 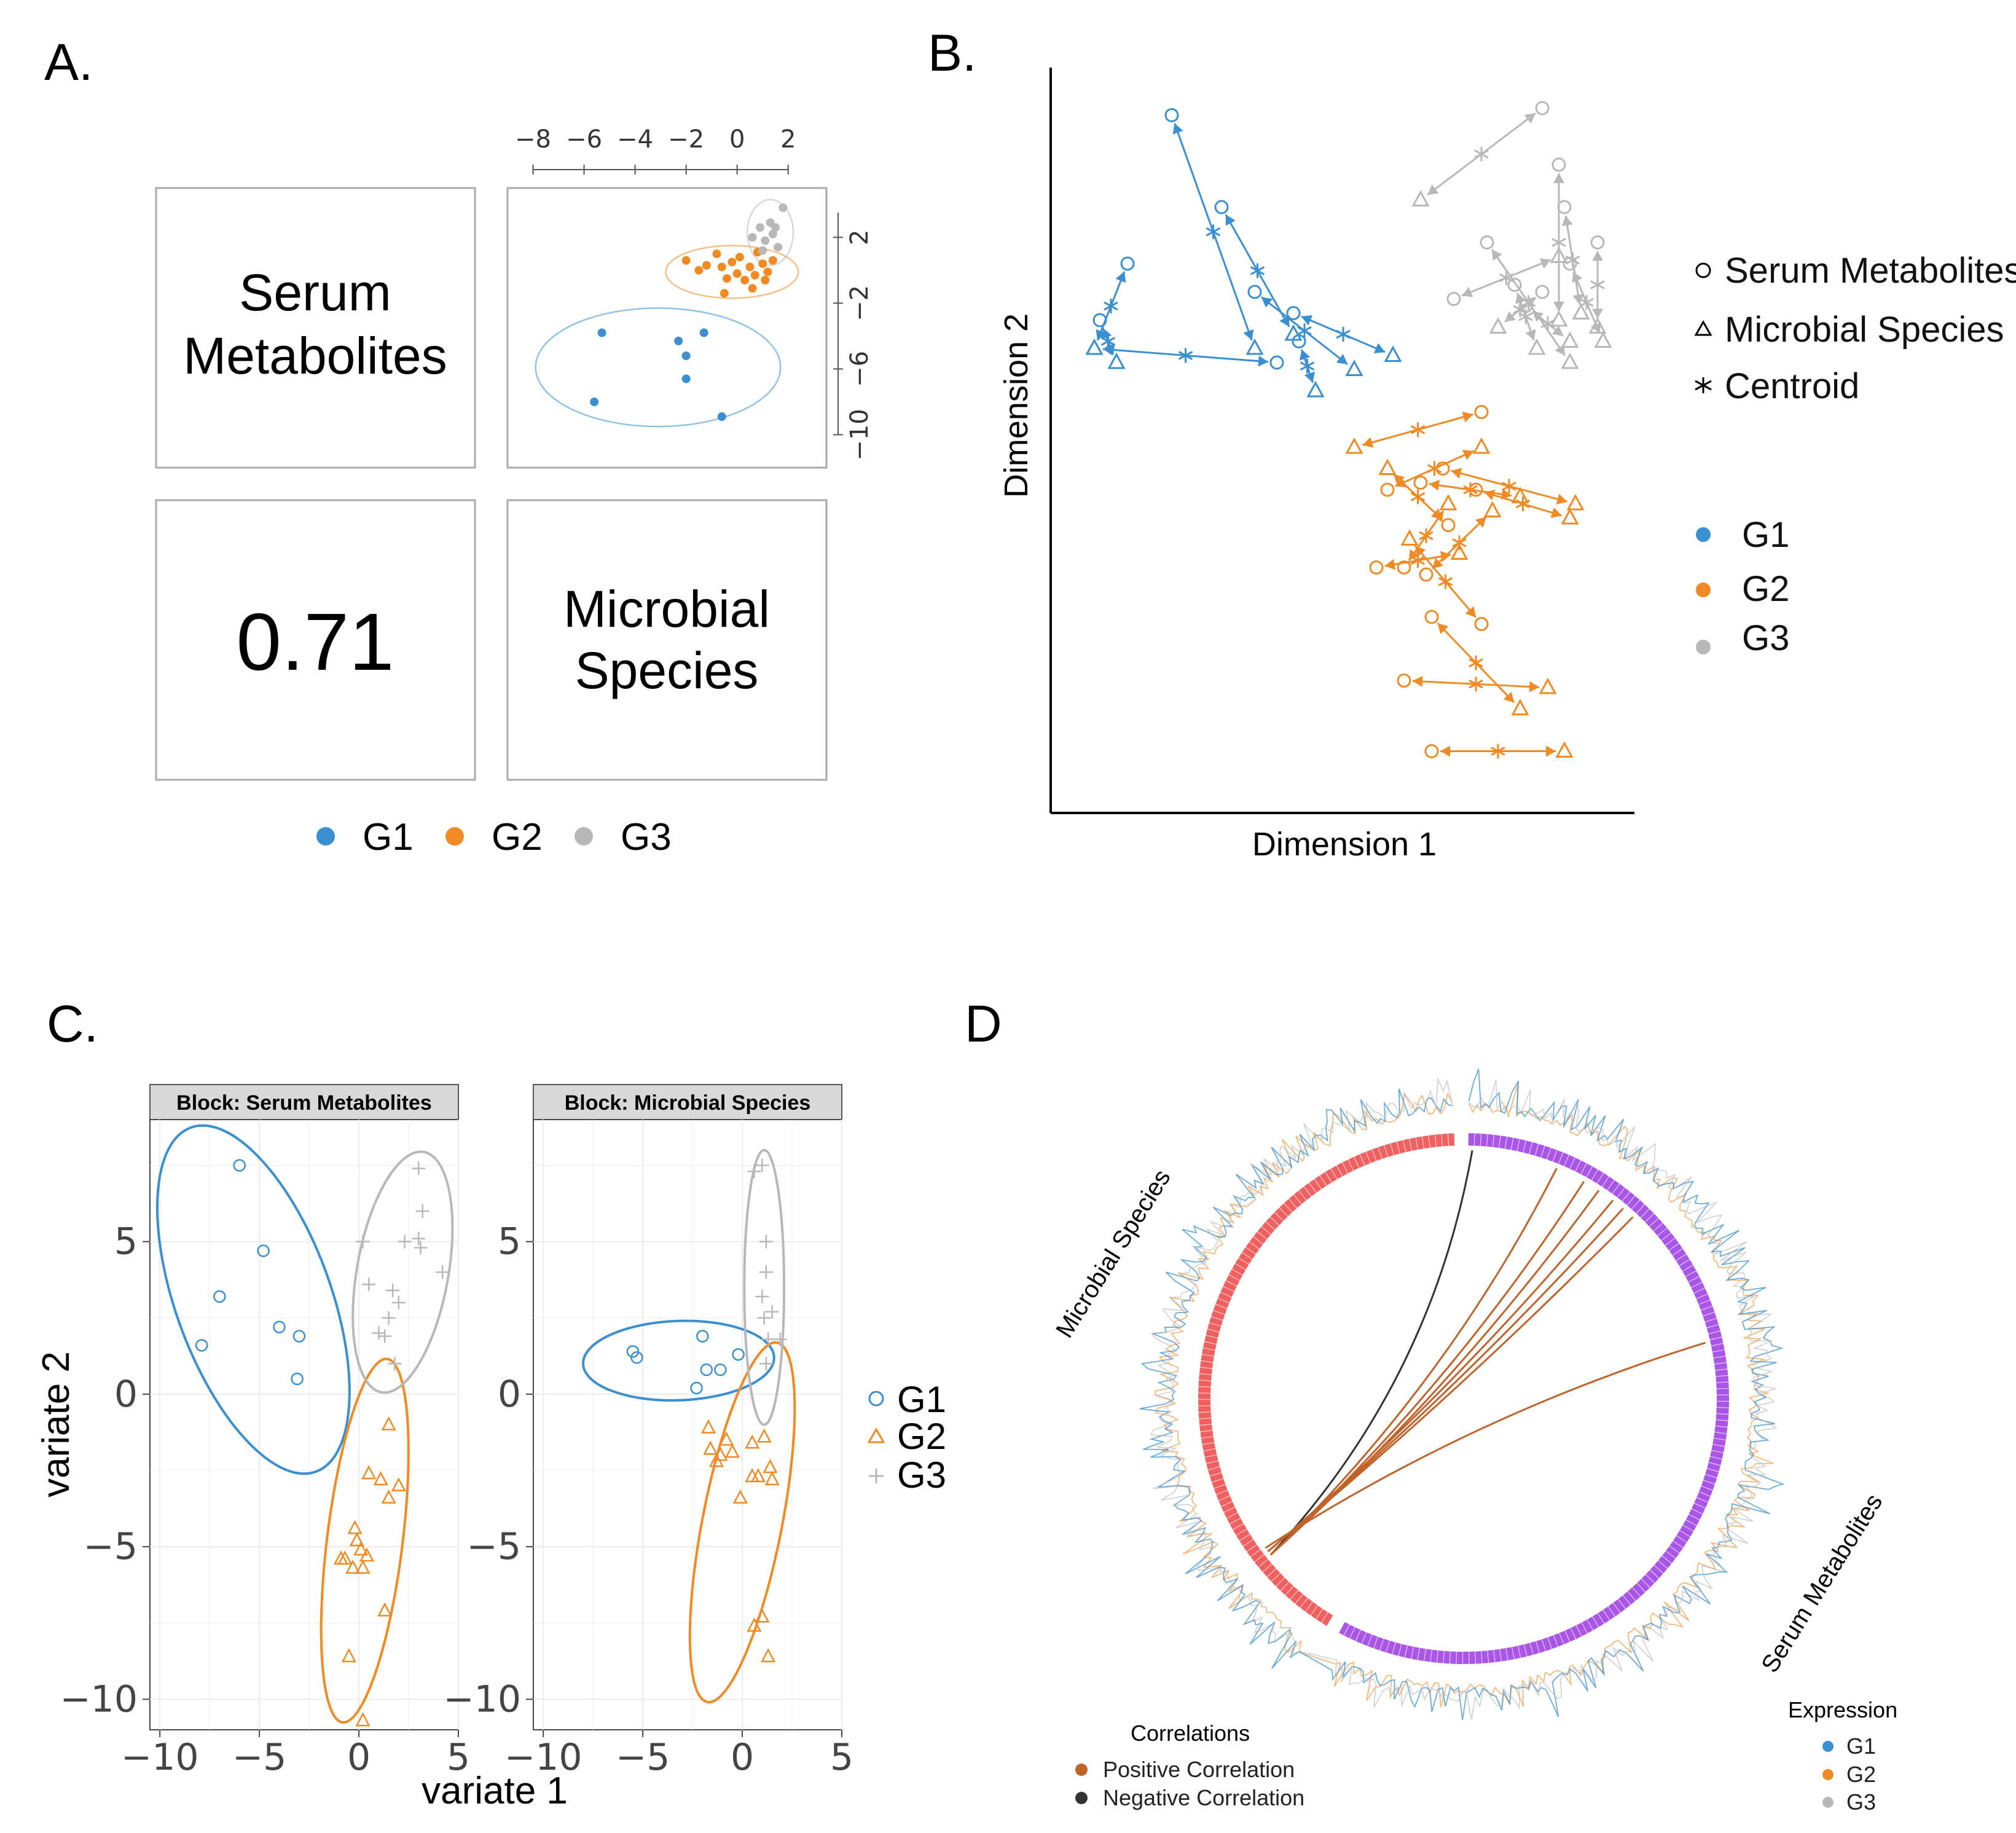 I want to click on diag-label-serum-line2: Metabolites, so click(x=315, y=356).